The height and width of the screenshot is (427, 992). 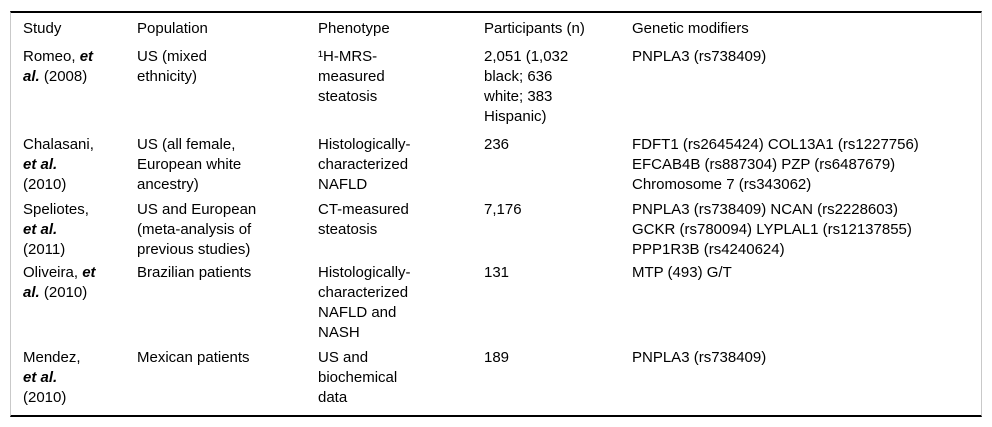 I want to click on study-cell: Mendez, et al. (2010), so click(x=52, y=377).